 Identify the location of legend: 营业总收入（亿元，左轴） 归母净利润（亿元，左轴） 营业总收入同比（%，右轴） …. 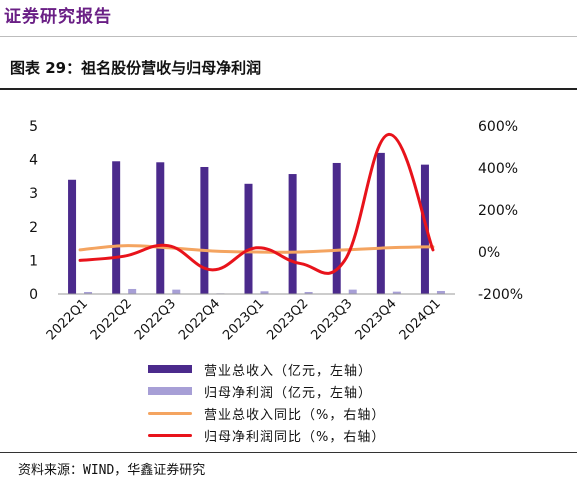
(266, 402).